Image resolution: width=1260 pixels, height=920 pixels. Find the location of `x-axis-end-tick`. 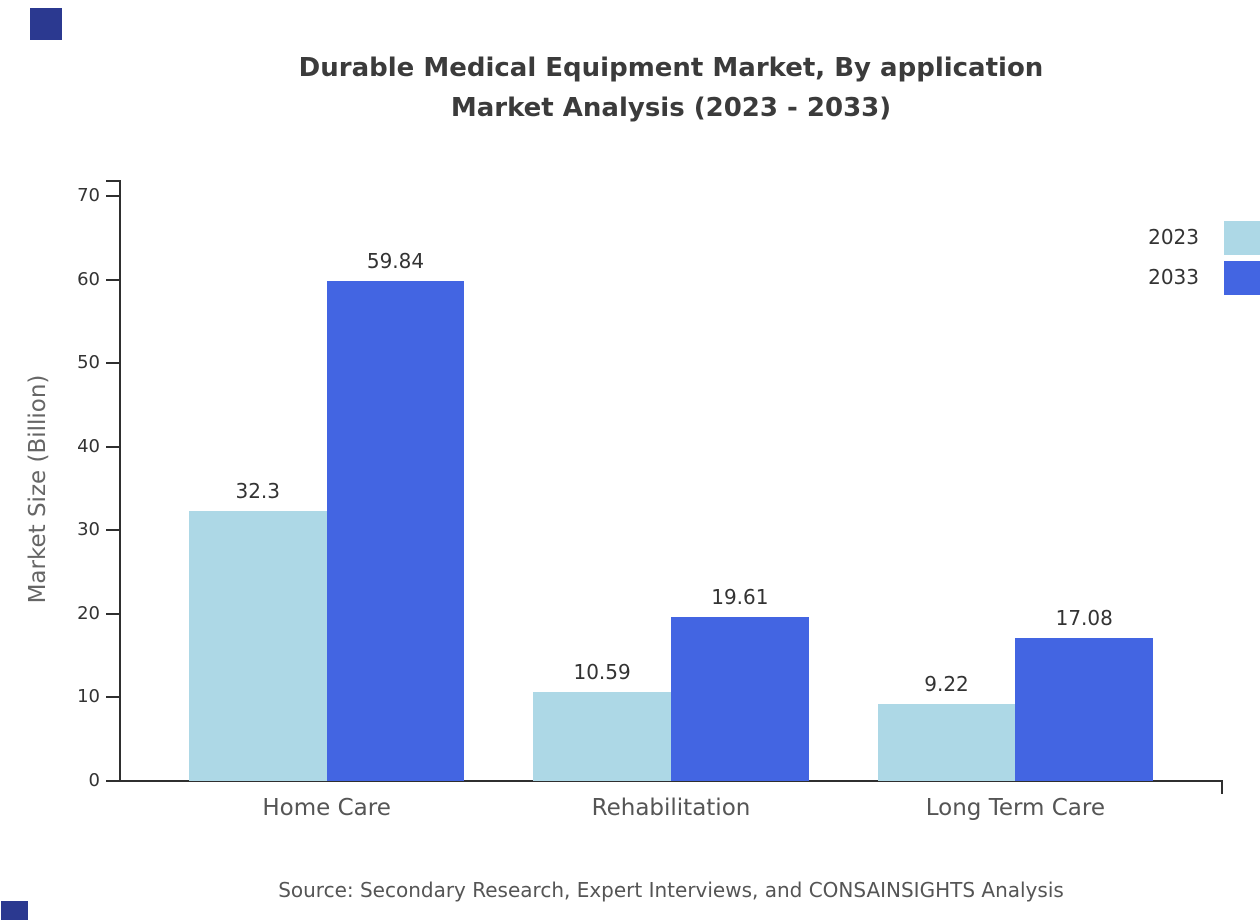

x-axis-end-tick is located at coordinates (1222, 787).